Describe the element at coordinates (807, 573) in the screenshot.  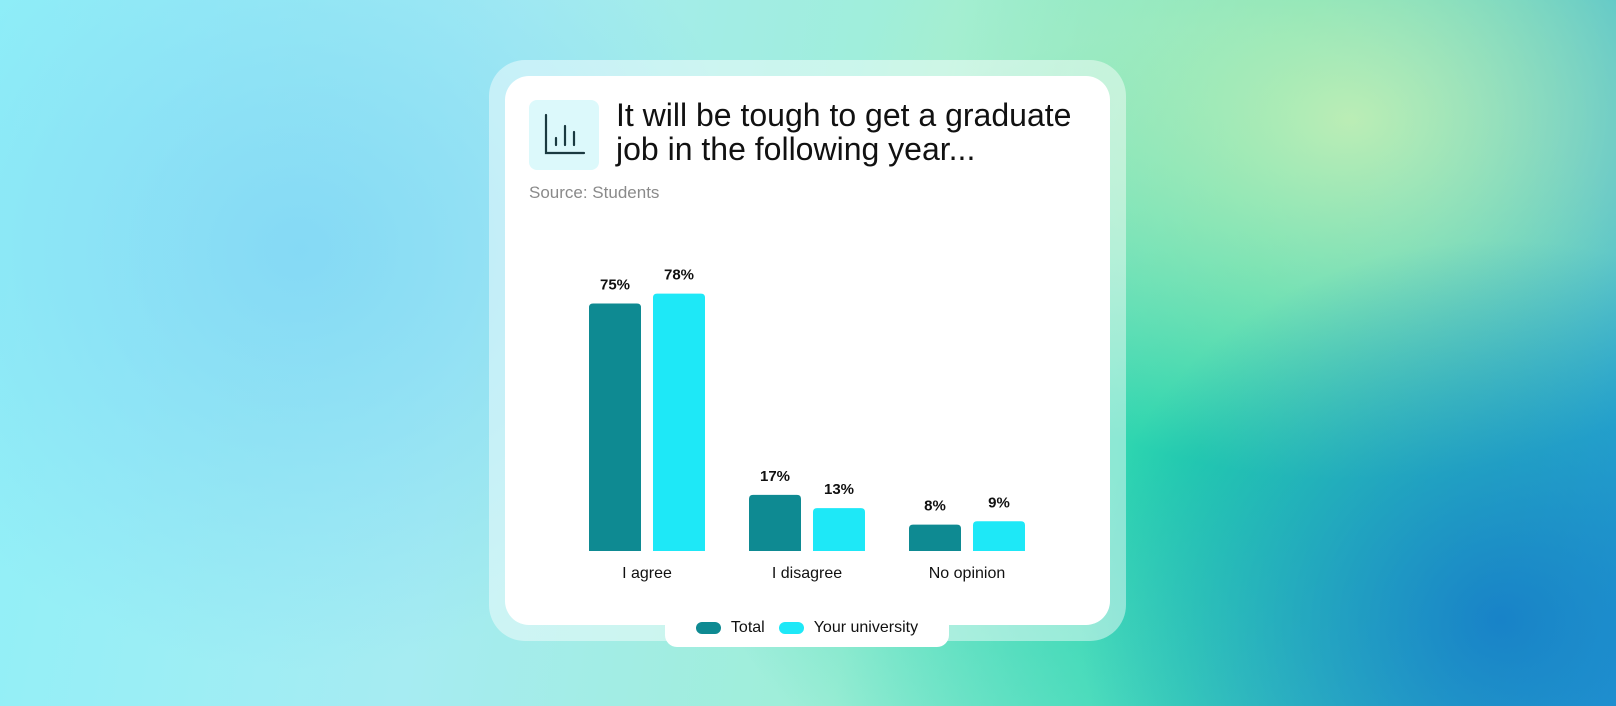
I see `x-tick-label: I disagree` at that location.